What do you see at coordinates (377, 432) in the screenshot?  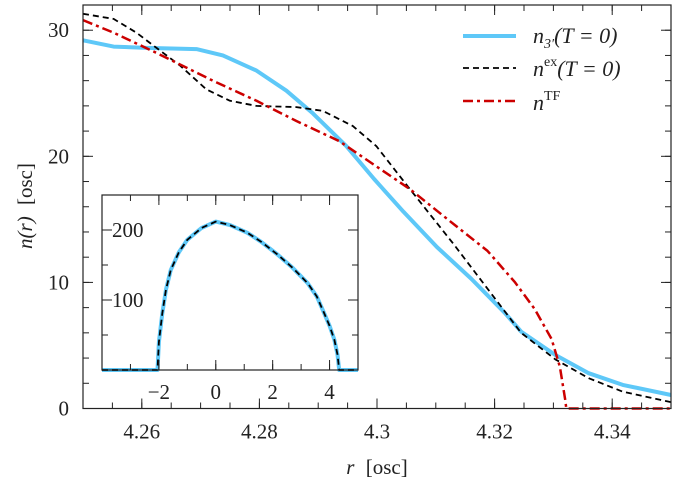 I see `main-x-tick-label: 4.3` at bounding box center [377, 432].